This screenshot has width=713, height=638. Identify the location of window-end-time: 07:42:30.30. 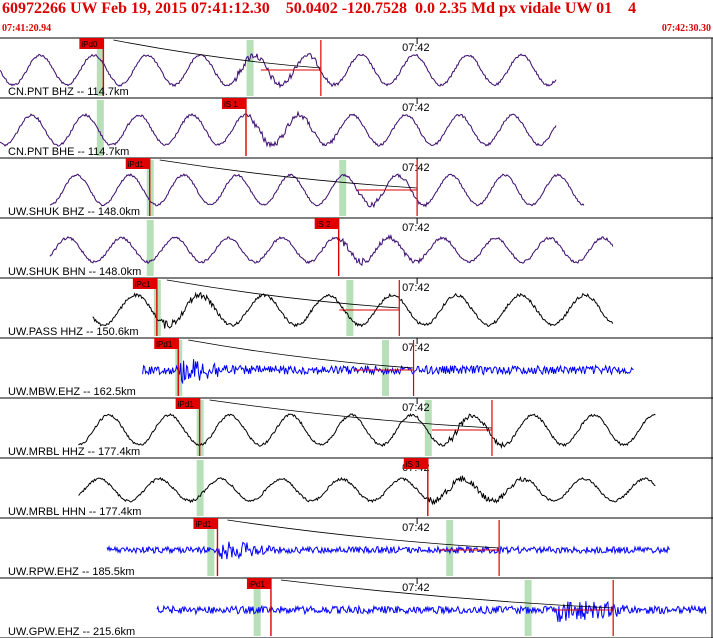
(686, 28).